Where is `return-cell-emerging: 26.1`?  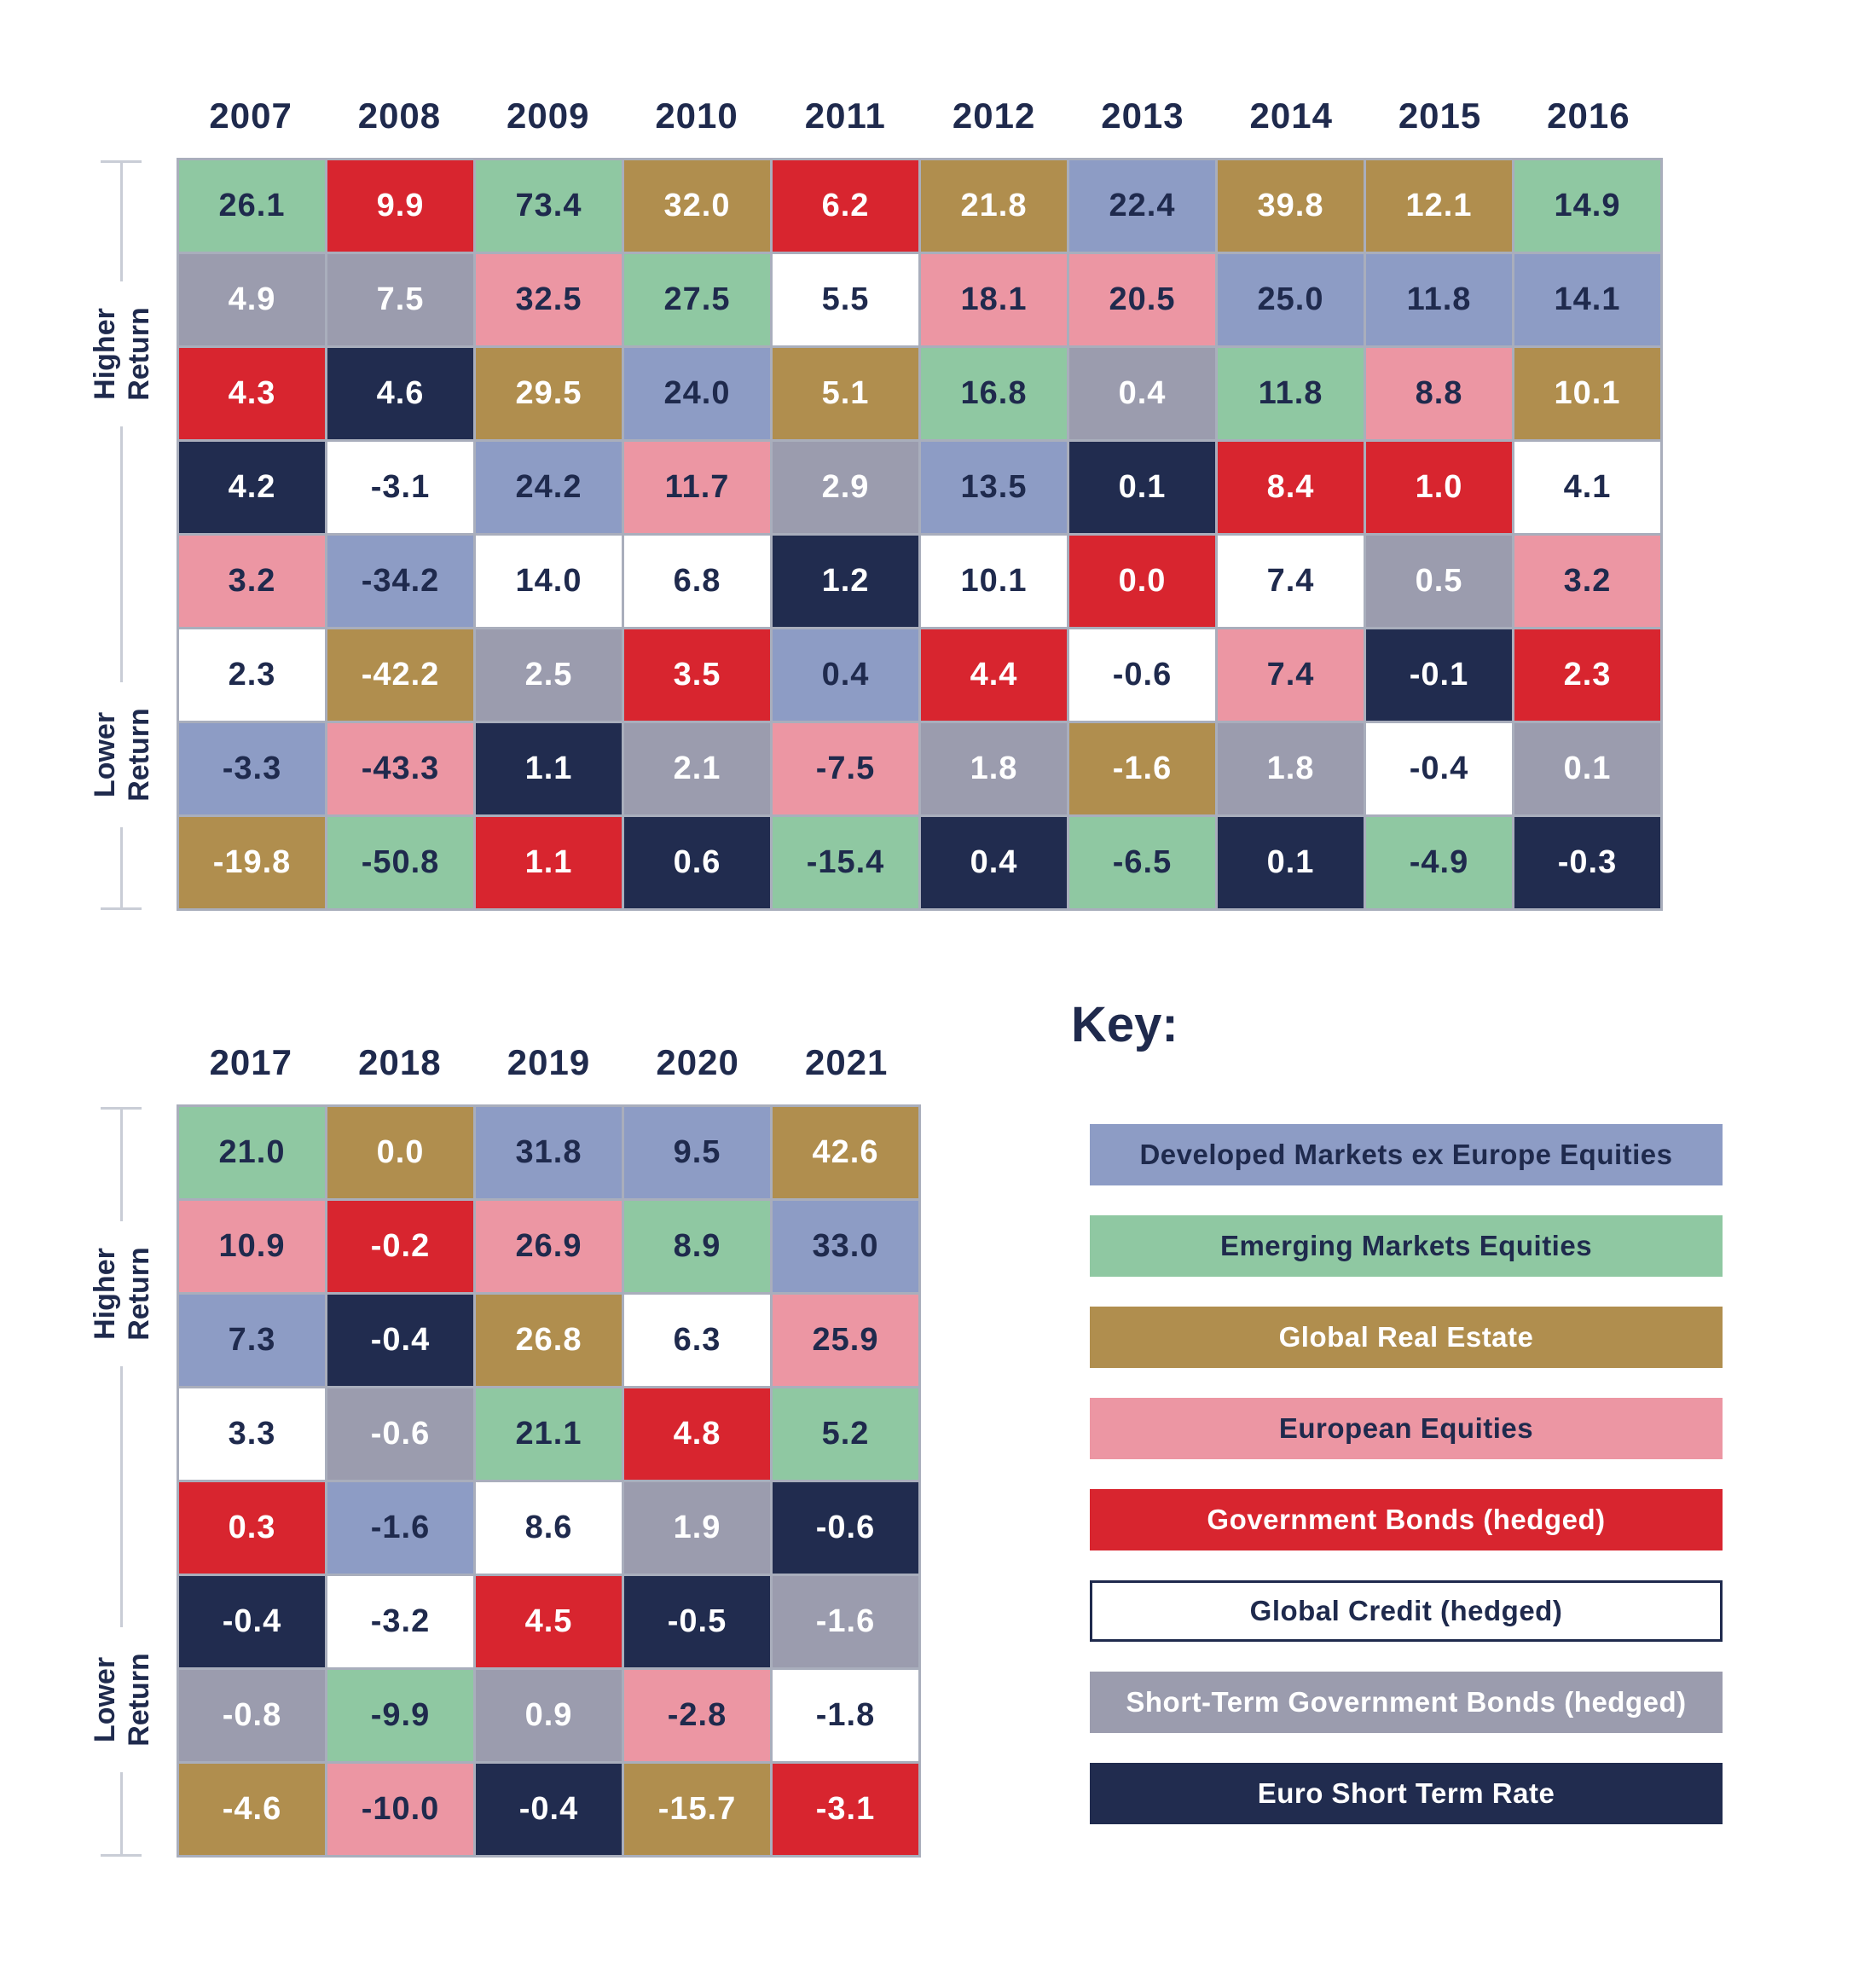 return-cell-emerging: 26.1 is located at coordinates (252, 206).